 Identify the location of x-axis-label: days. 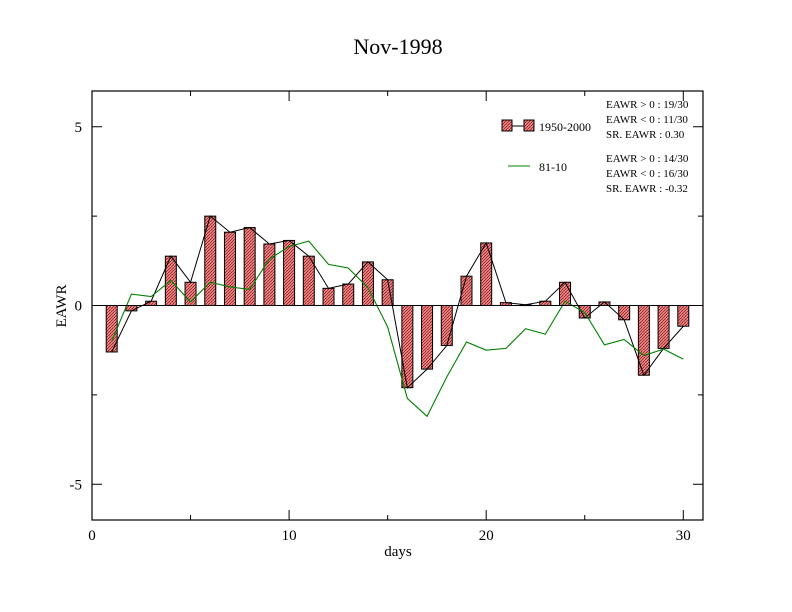
(398, 552).